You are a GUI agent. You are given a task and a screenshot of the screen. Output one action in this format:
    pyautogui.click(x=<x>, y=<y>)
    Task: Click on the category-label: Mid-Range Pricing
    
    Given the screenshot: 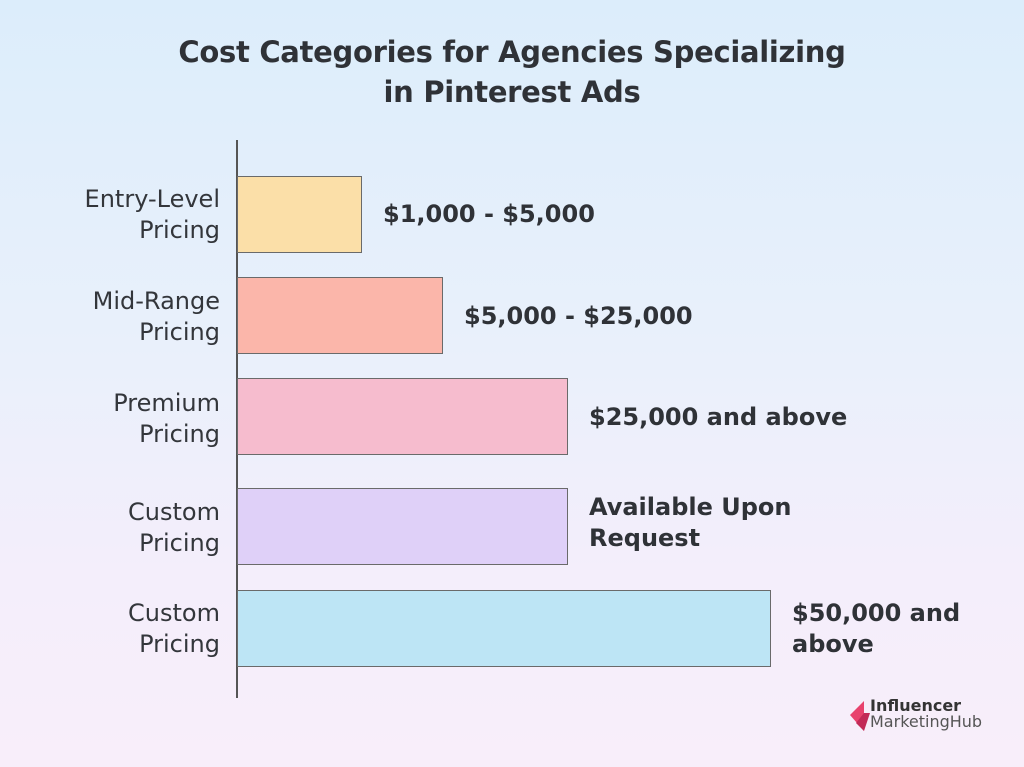 What is the action you would take?
    pyautogui.click(x=120, y=317)
    